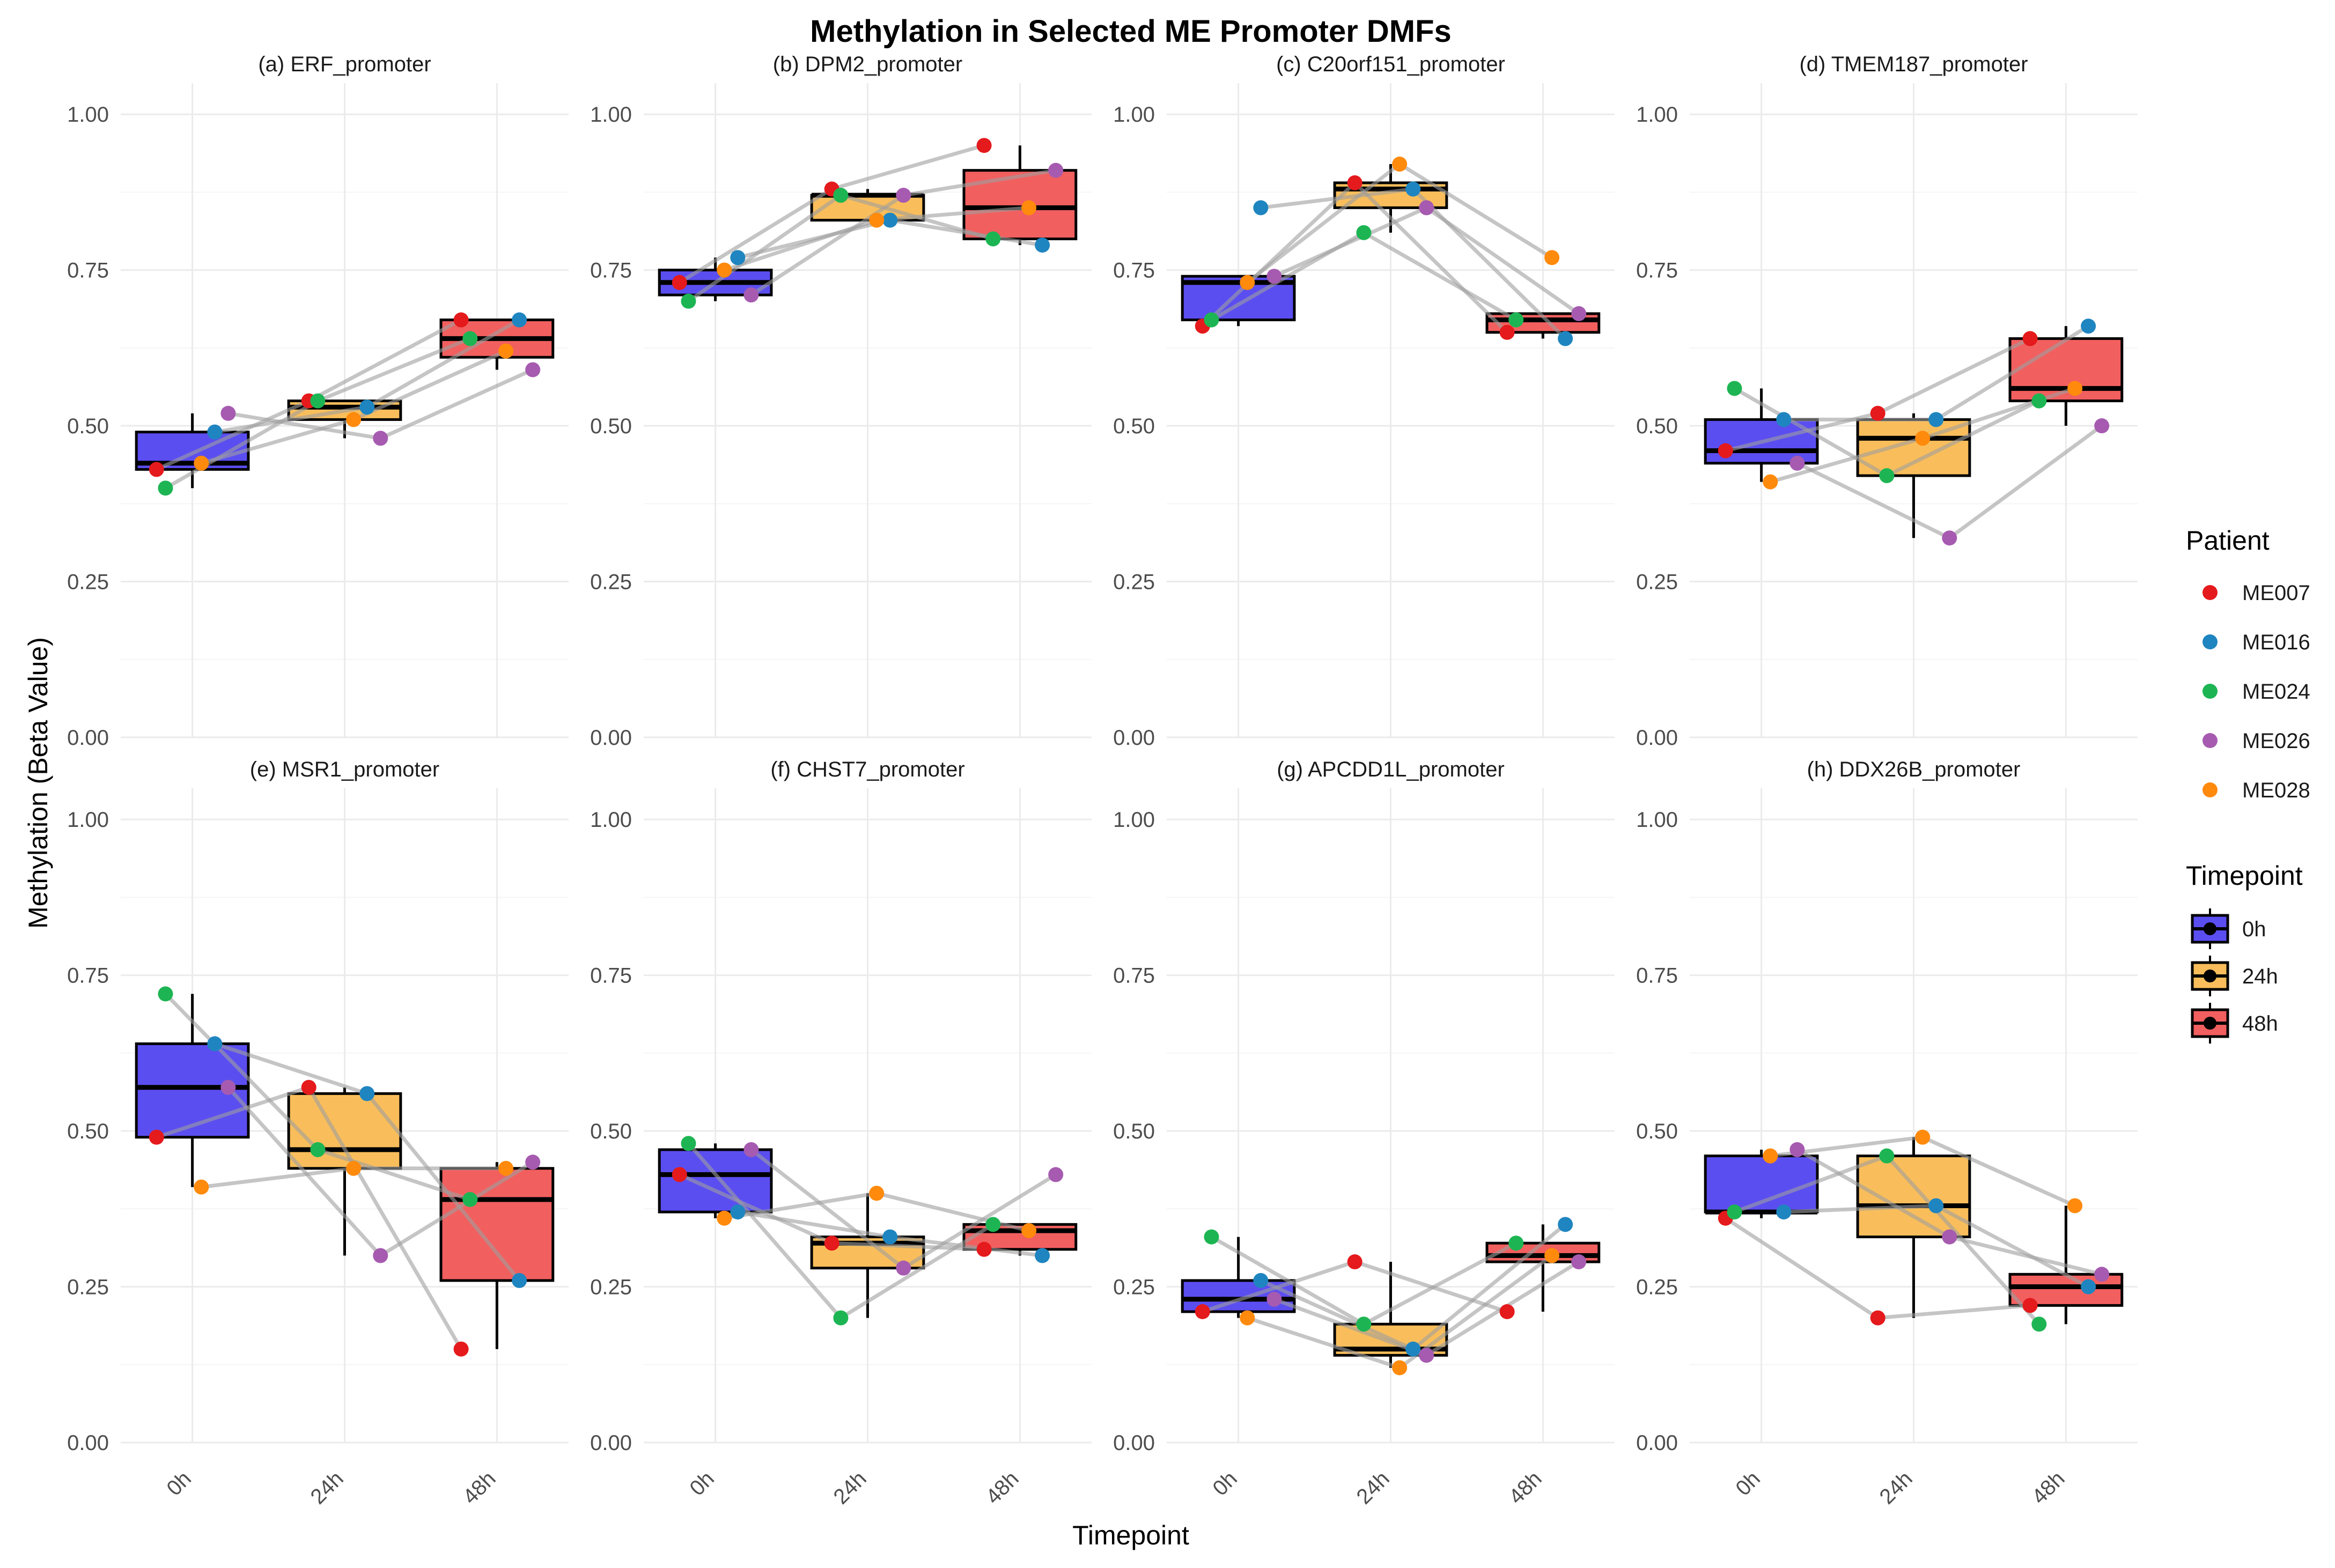 The width and height of the screenshot is (2335, 1568). What do you see at coordinates (1391, 64) in the screenshot?
I see `panel-title: (c) C20orf151_promoter` at bounding box center [1391, 64].